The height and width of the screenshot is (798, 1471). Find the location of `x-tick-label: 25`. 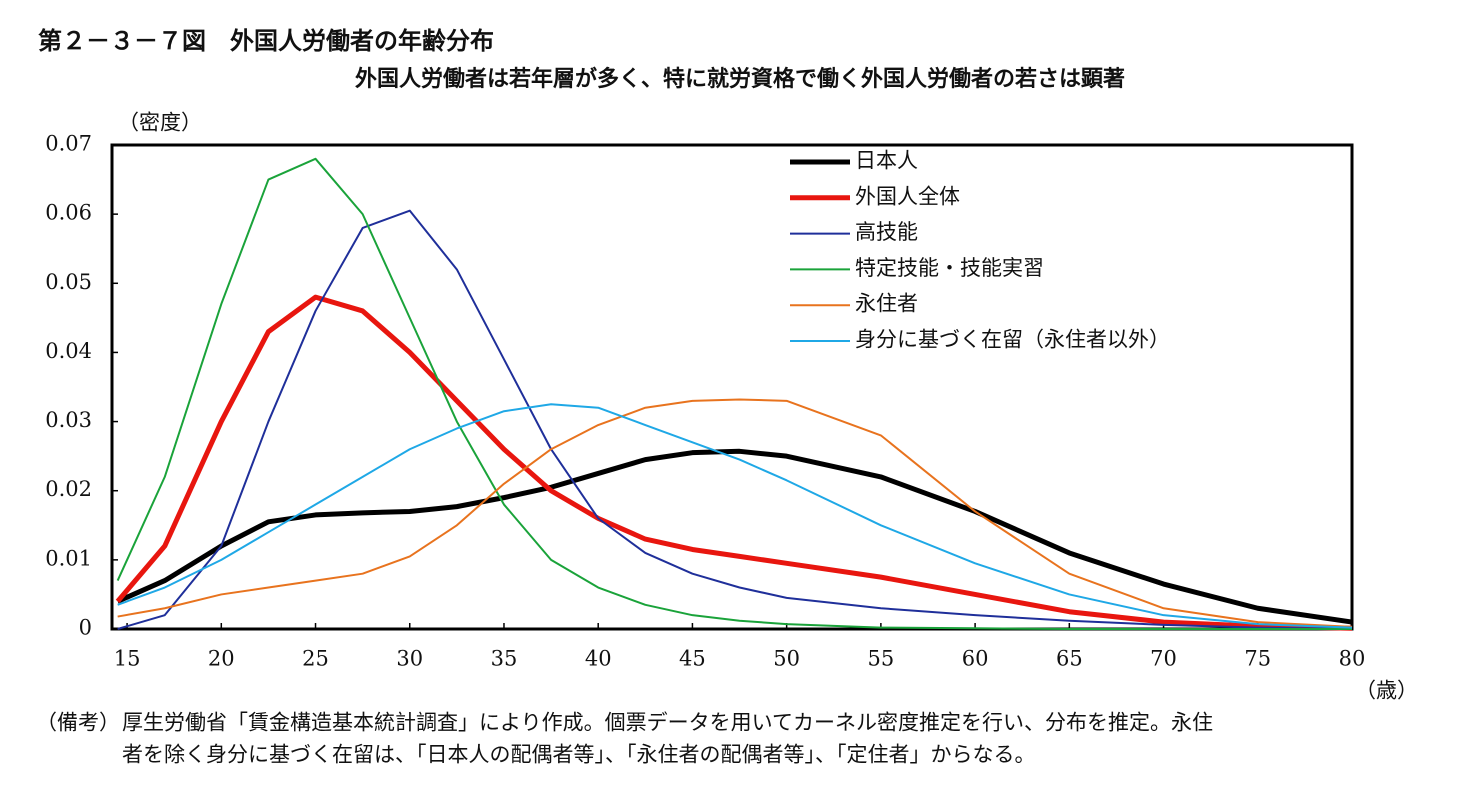

x-tick-label: 25 is located at coordinates (315, 659).